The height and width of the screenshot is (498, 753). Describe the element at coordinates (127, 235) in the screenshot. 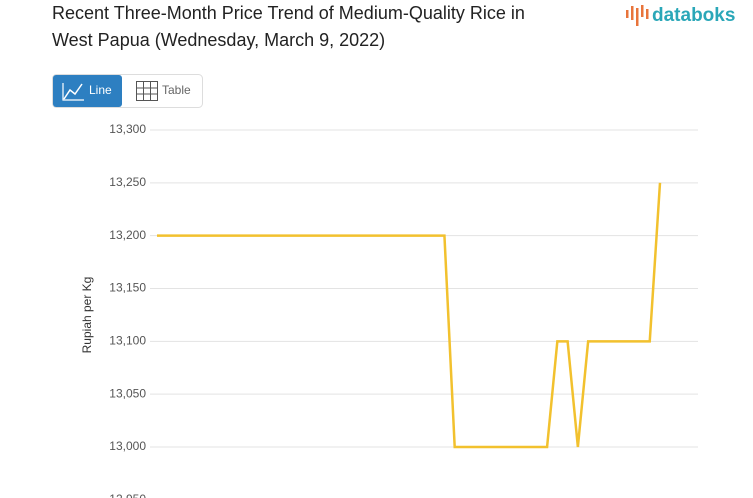

I see `y-tick-label: 13,200` at that location.